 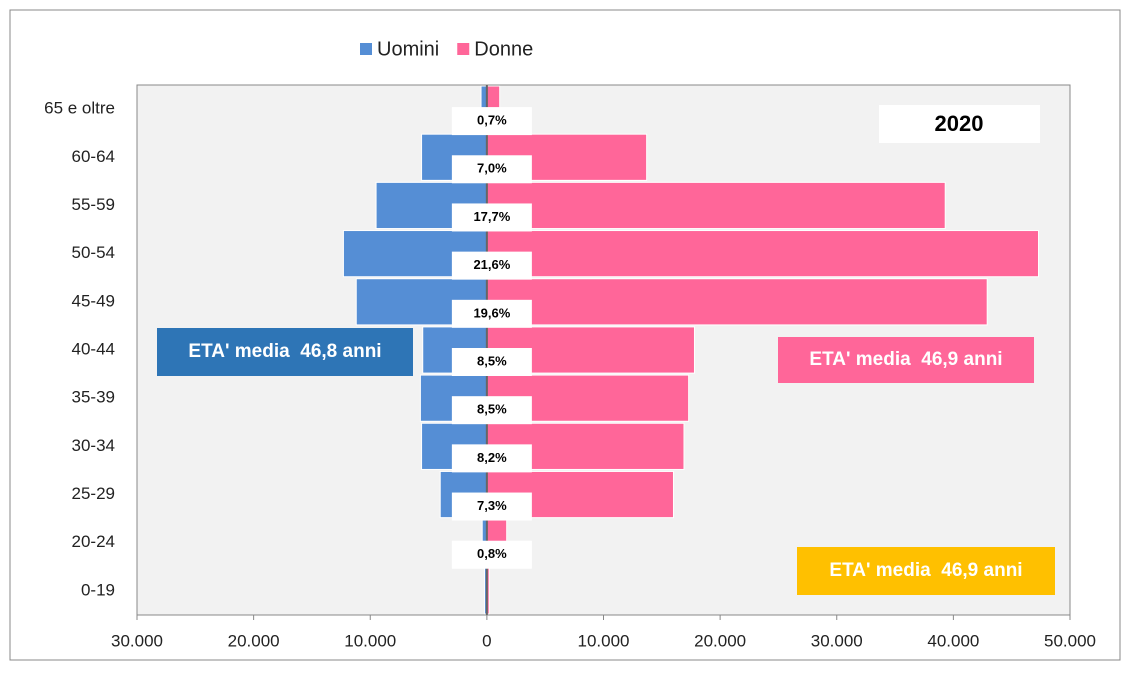 What do you see at coordinates (93, 156) in the screenshot?
I see `y-tick-label: 60-64` at bounding box center [93, 156].